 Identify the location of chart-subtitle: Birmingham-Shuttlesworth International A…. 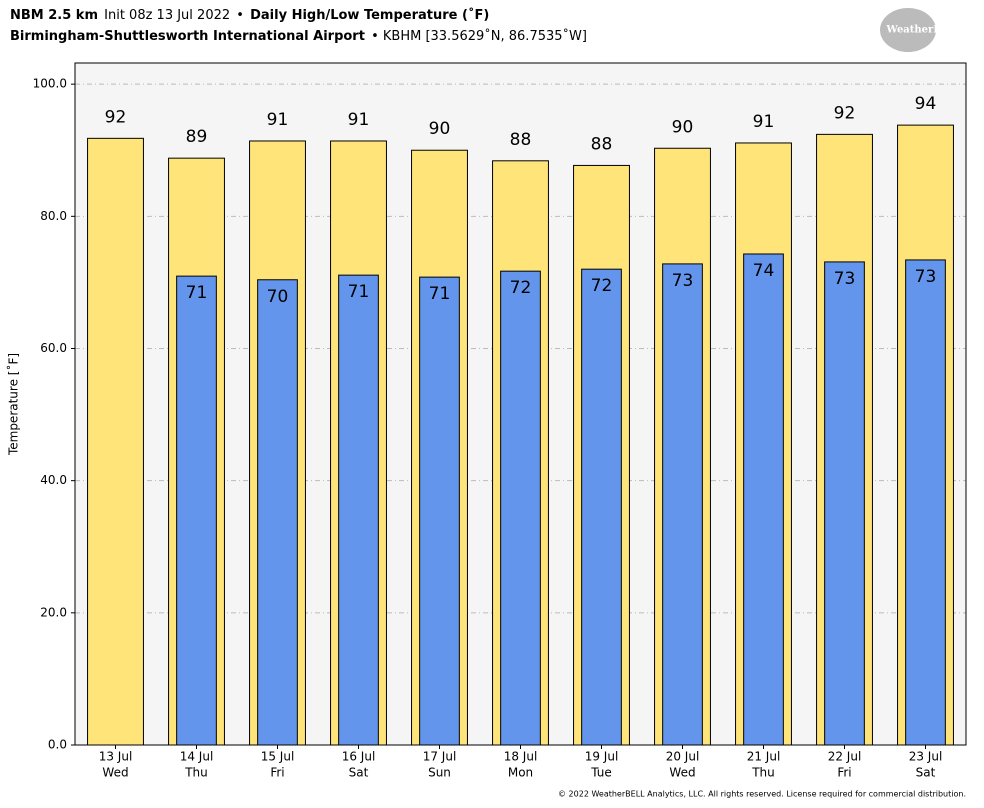
(298, 36).